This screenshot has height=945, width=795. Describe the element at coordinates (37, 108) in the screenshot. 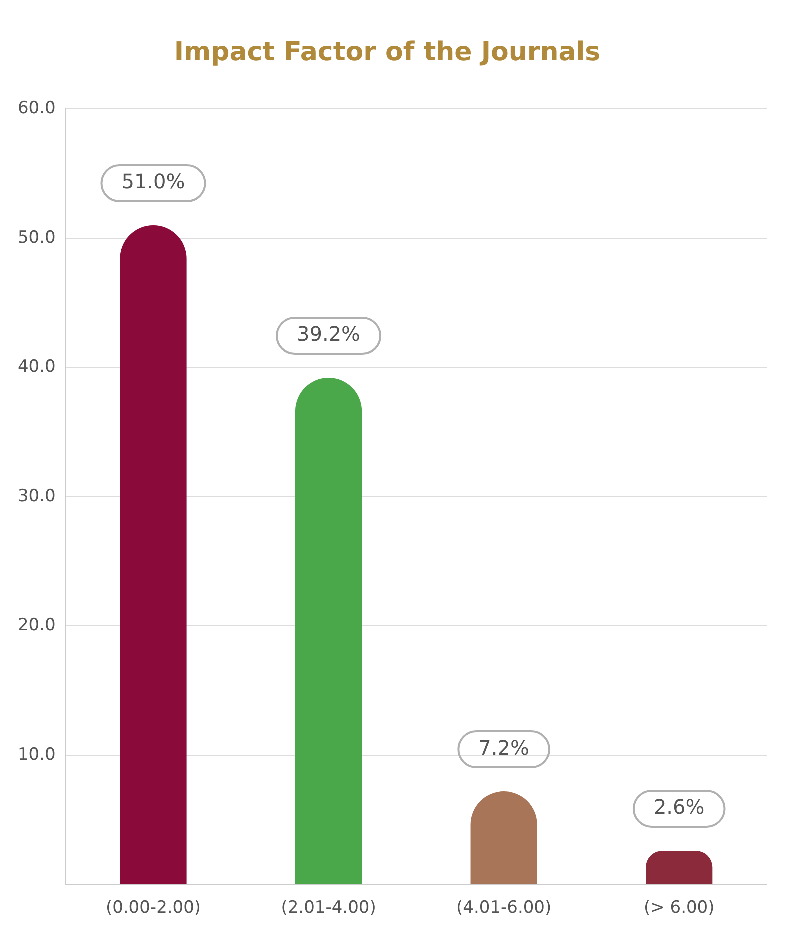

I see `y-tick-label: 60.0` at that location.